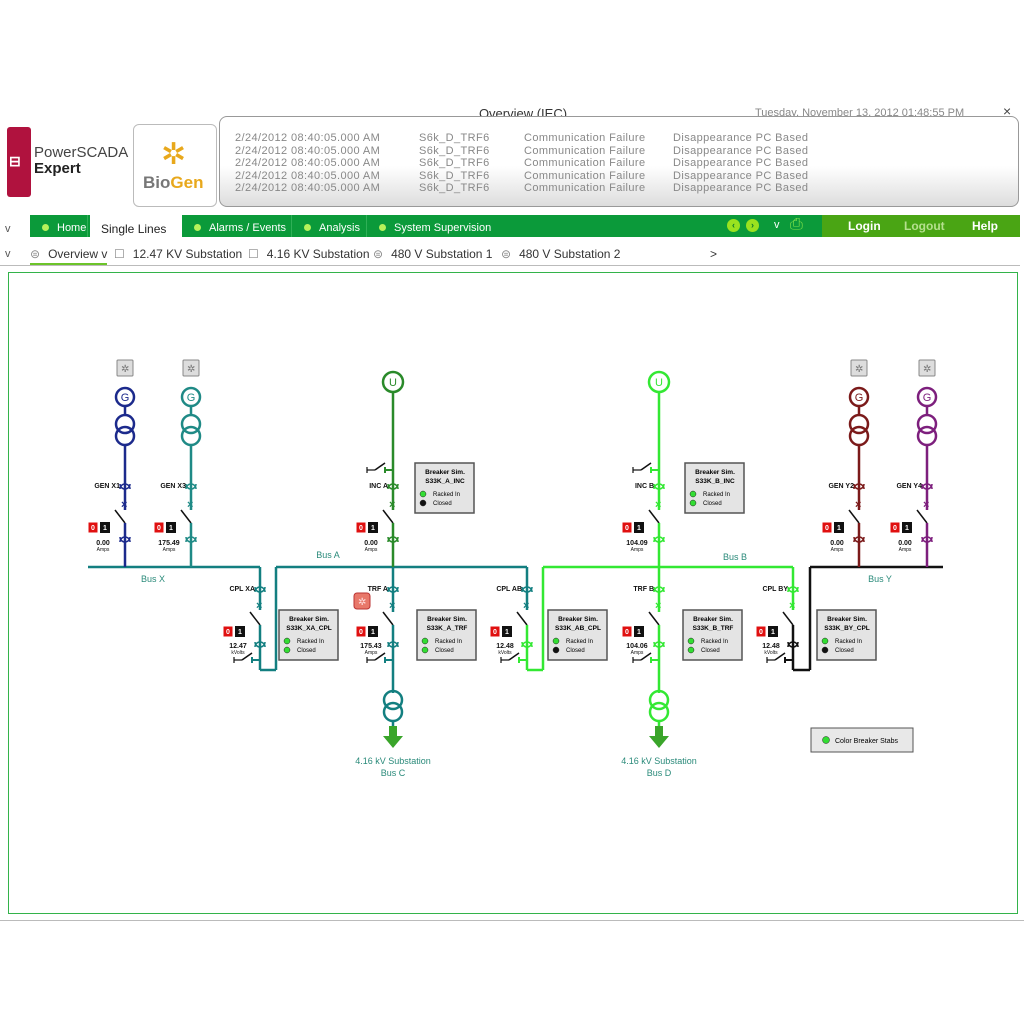 The width and height of the screenshot is (1024, 1024). Describe the element at coordinates (733, 225) in the screenshot. I see `back-arrow-icon: ‹` at that location.